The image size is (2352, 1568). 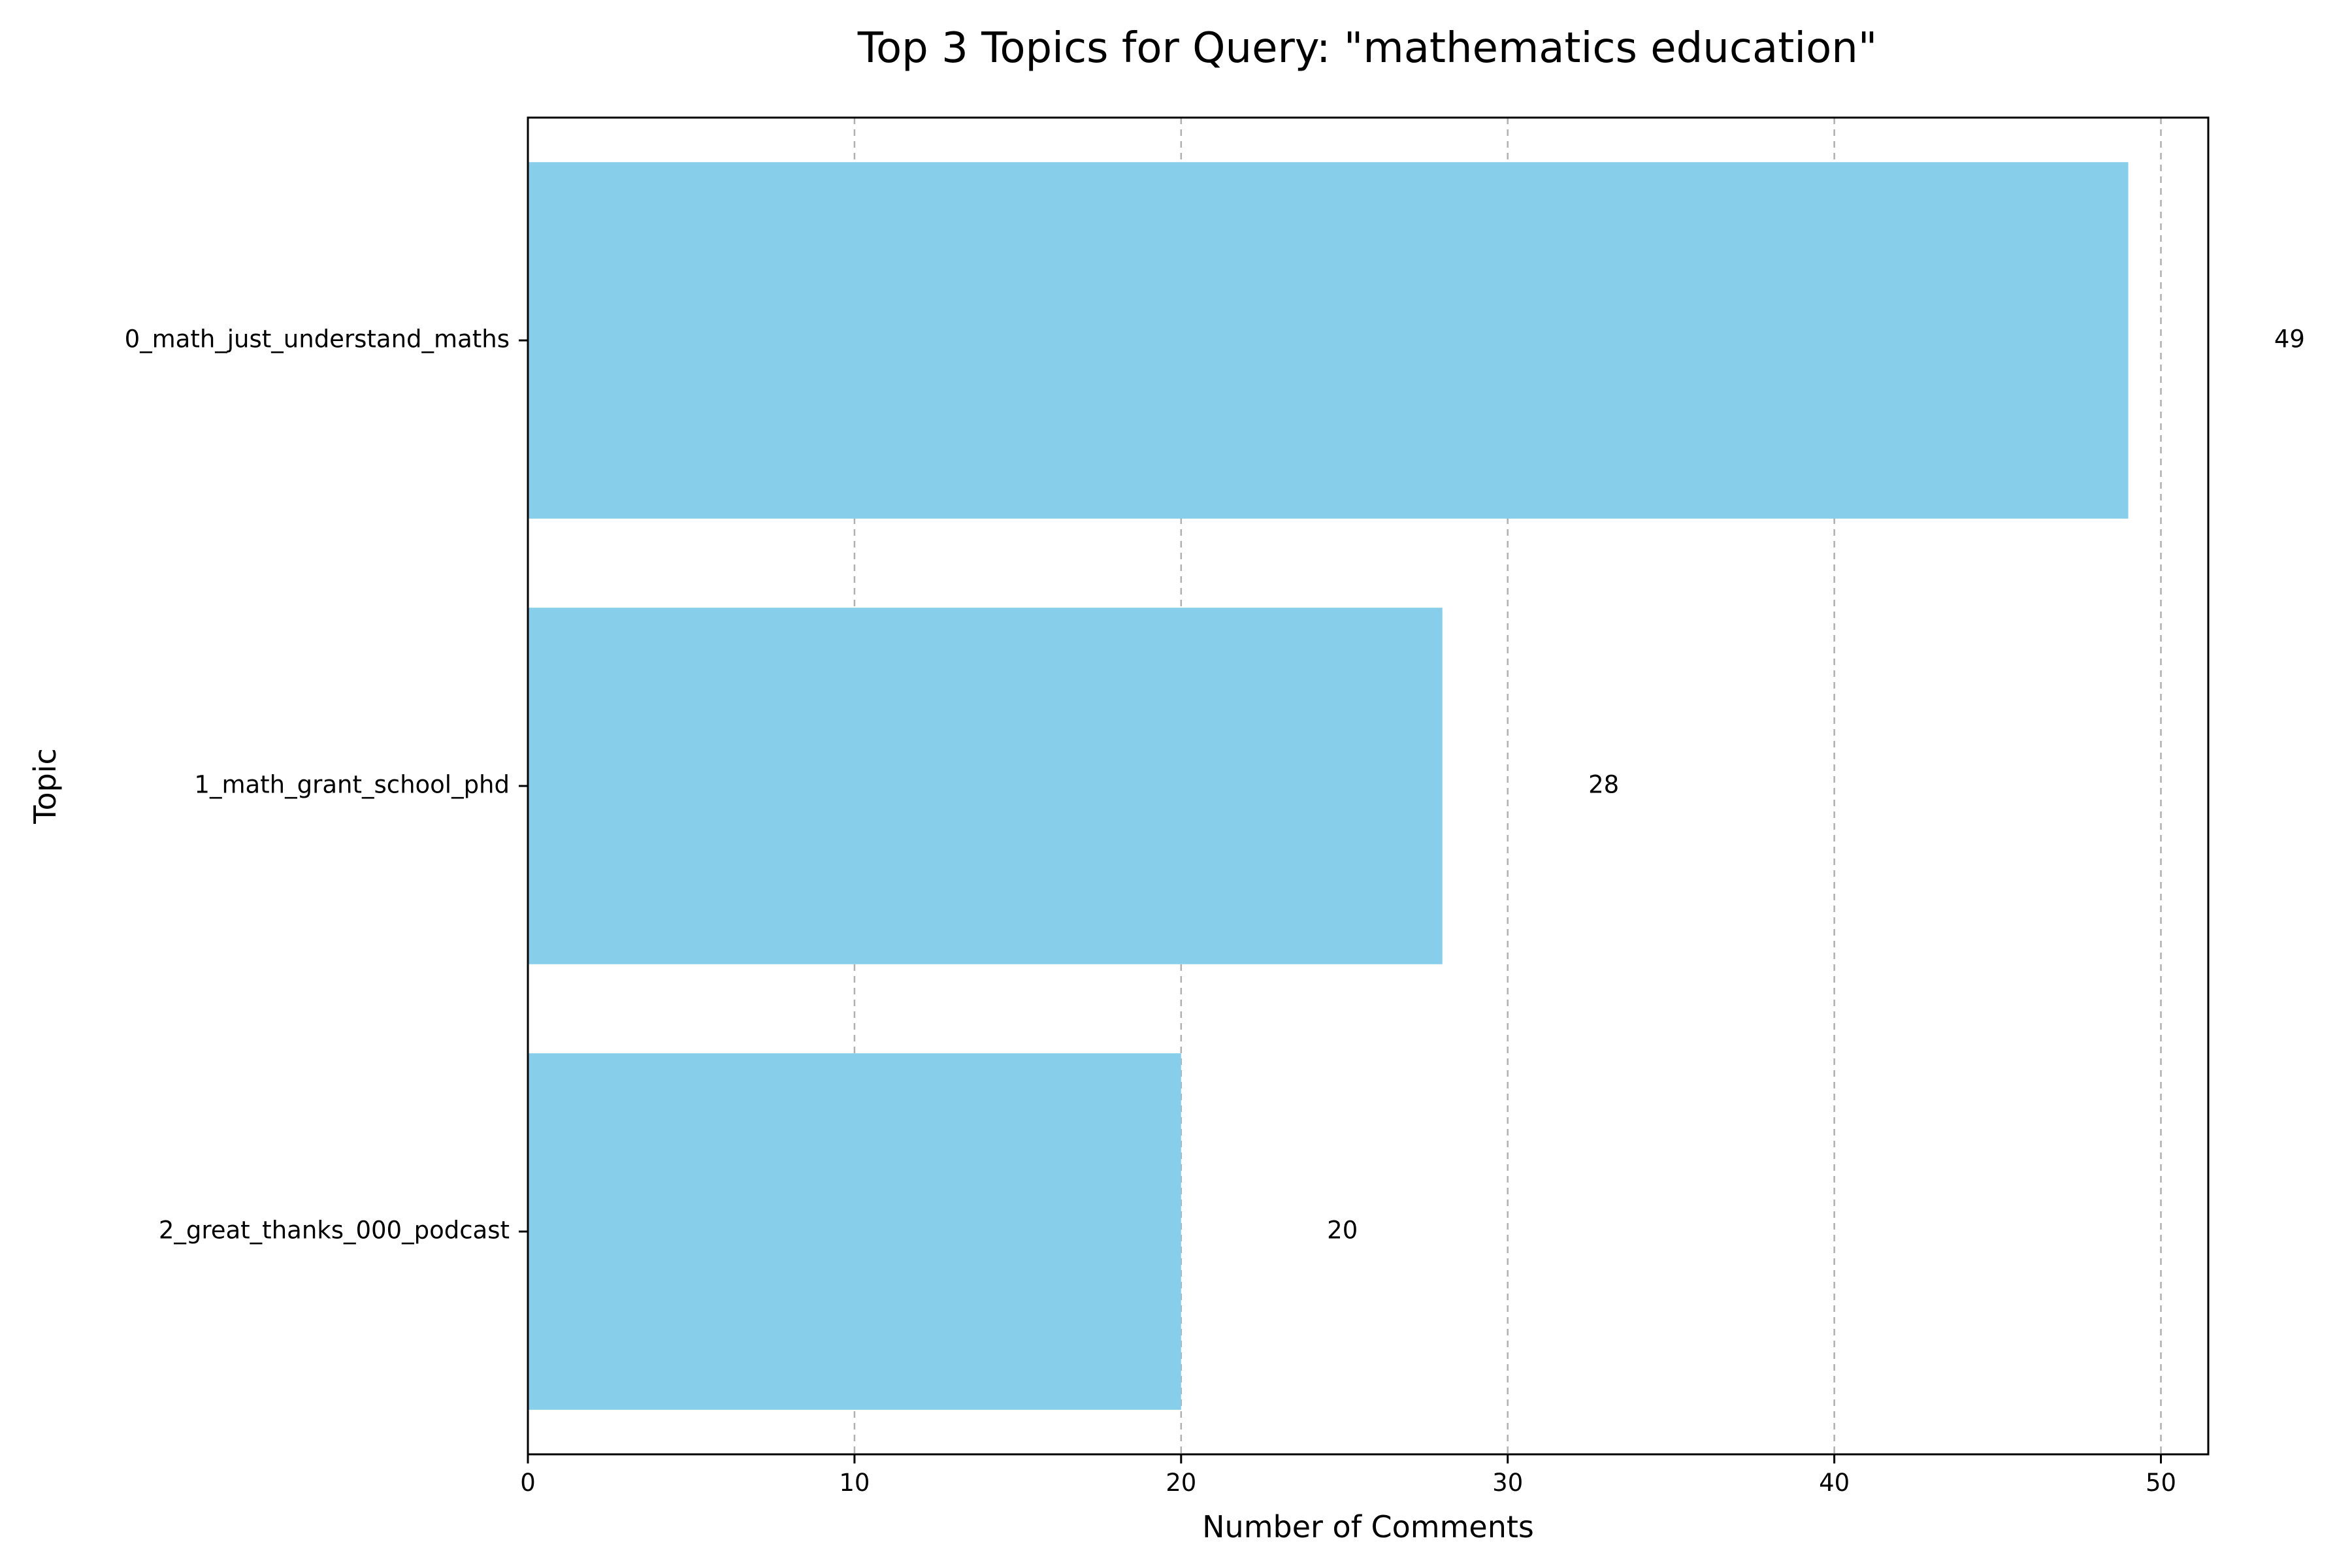 I want to click on x-tick-label: 0, so click(x=528, y=1483).